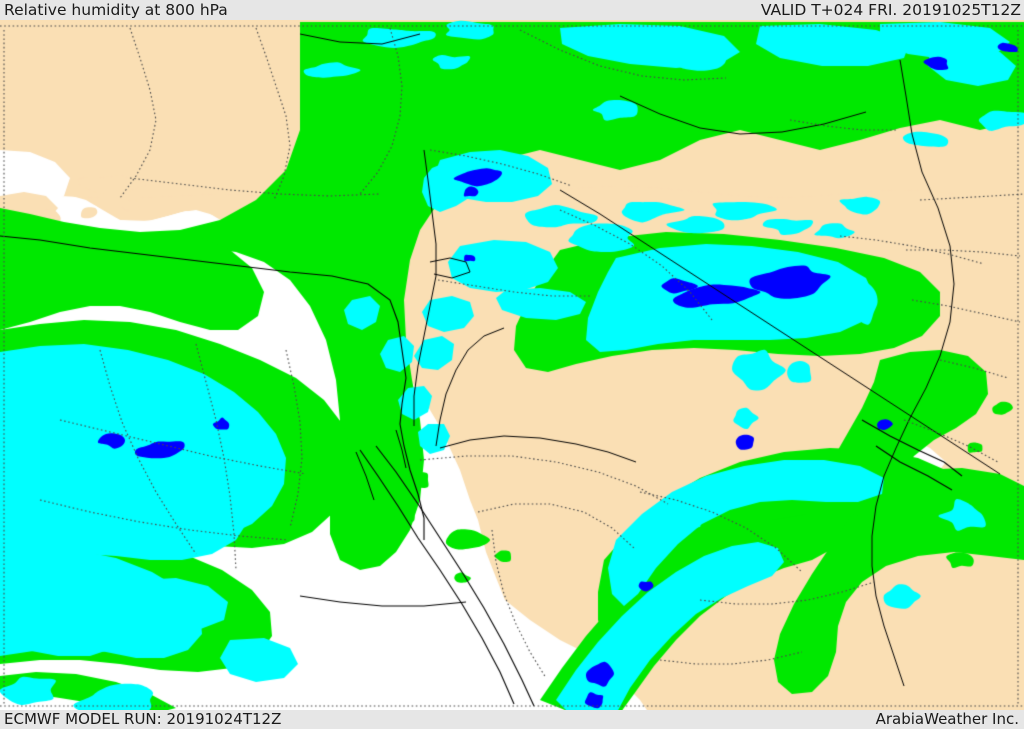 The height and width of the screenshot is (729, 1024). I want to click on model-run-label: ECMWF MODEL RUN: 20191024T12Z, so click(143, 719).